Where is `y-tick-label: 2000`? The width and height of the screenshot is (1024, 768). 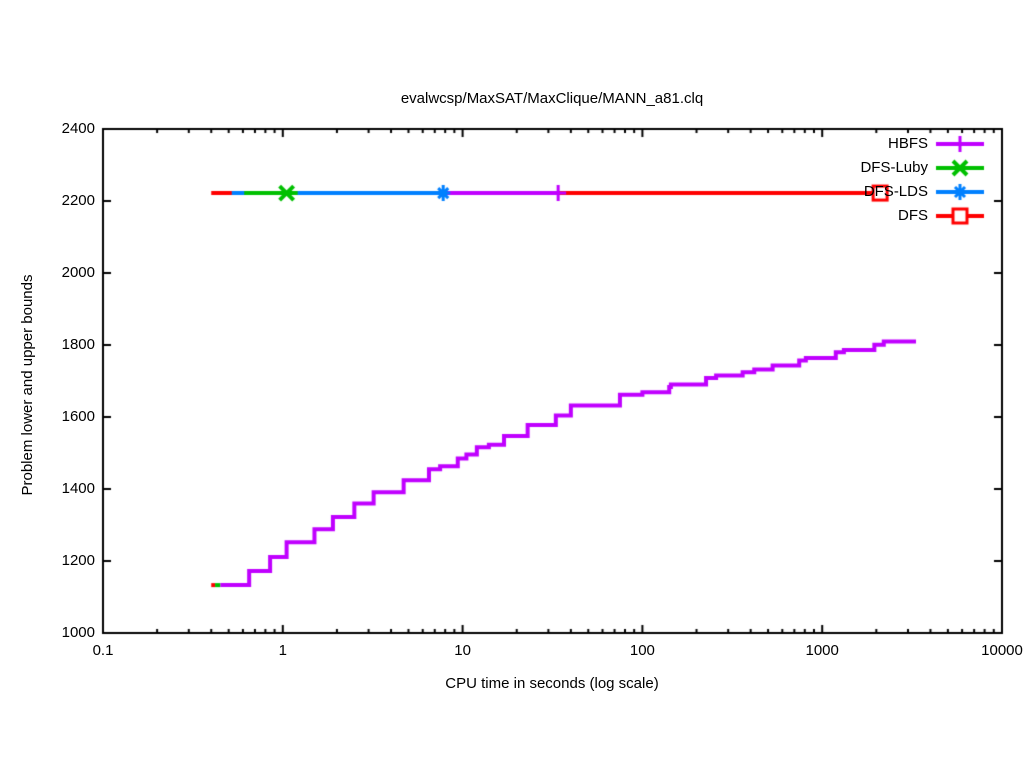
y-tick-label: 2000 is located at coordinates (78, 272).